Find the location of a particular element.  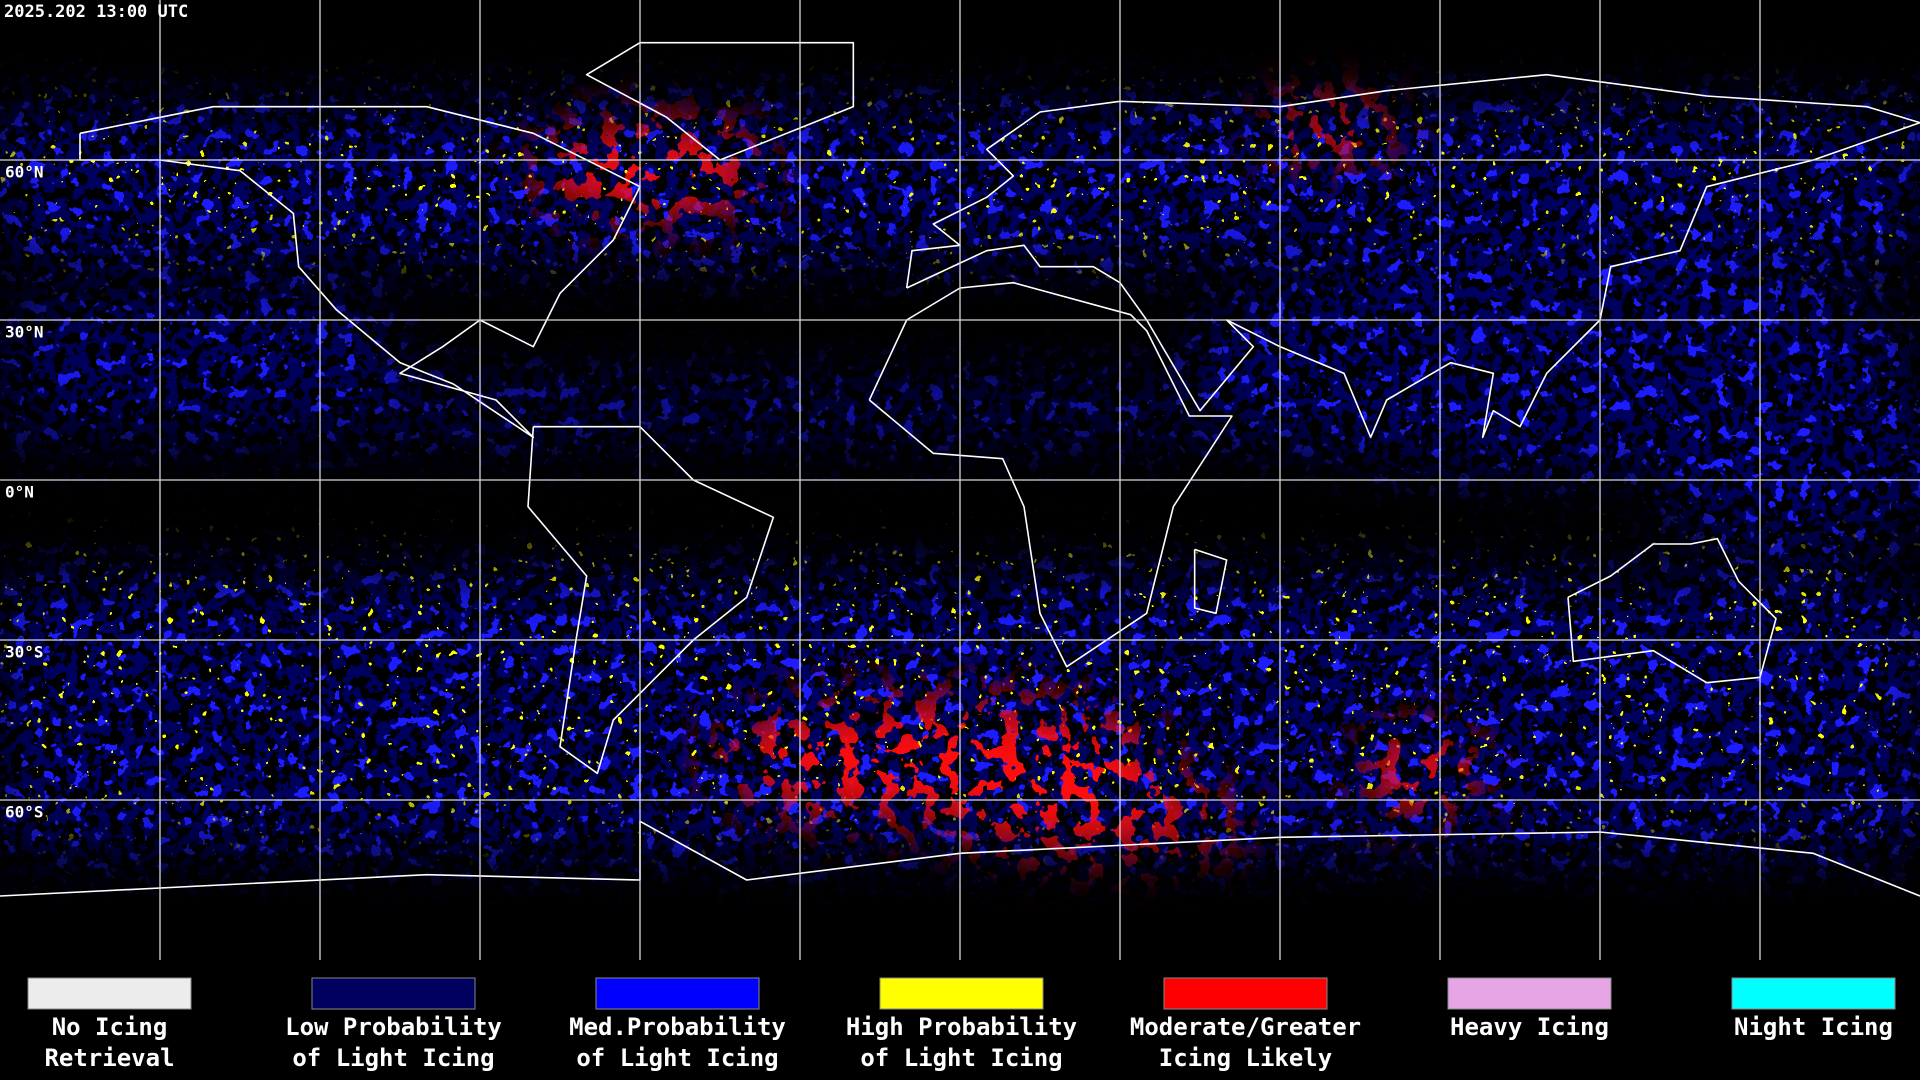

legend-label: Med.Probability is located at coordinates (677, 1027).